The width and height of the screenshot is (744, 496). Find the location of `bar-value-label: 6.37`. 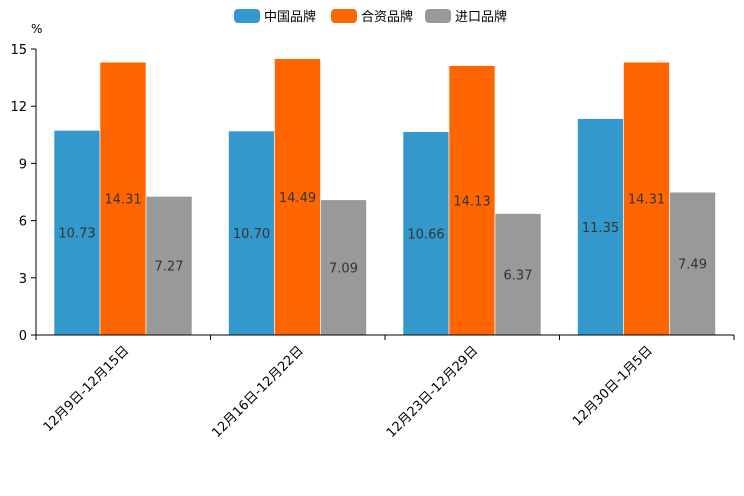

bar-value-label: 6.37 is located at coordinates (518, 275).